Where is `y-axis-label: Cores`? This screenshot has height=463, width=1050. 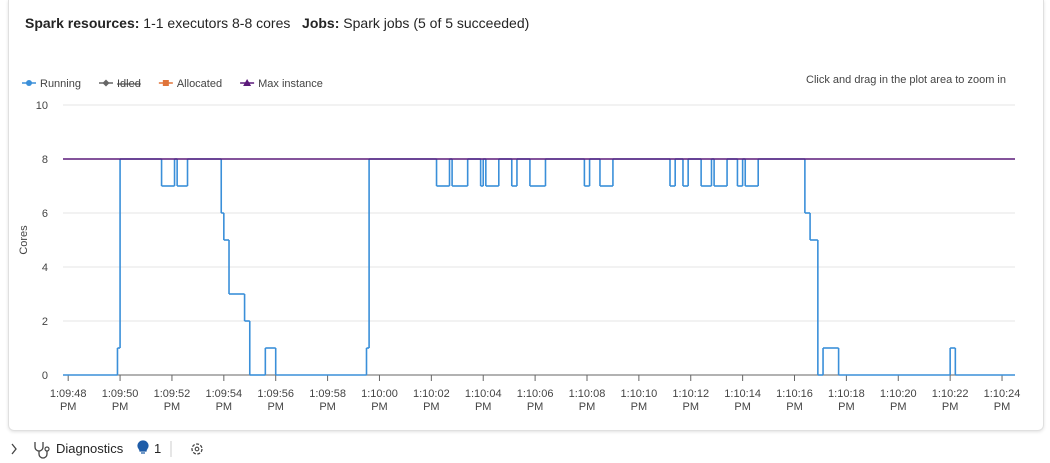 y-axis-label: Cores is located at coordinates (24, 240).